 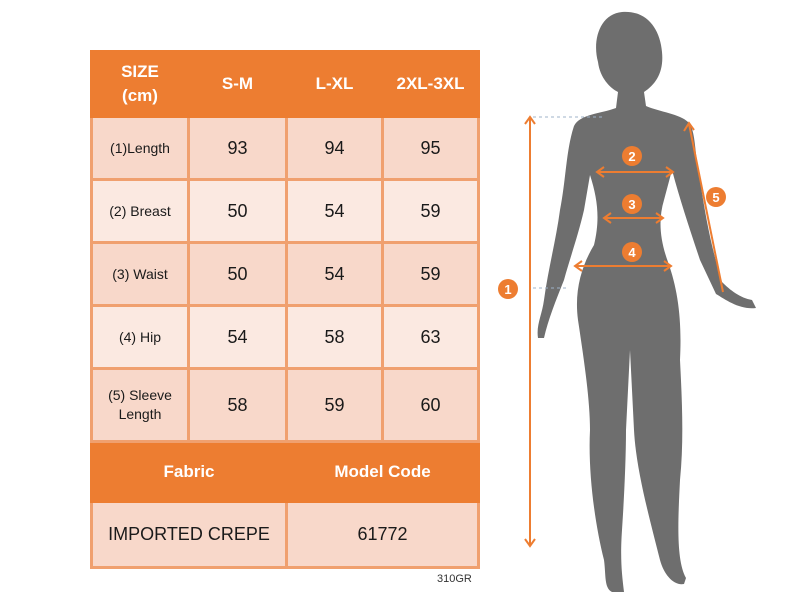 What do you see at coordinates (237, 84) in the screenshot?
I see `size-column-header: S-M` at bounding box center [237, 84].